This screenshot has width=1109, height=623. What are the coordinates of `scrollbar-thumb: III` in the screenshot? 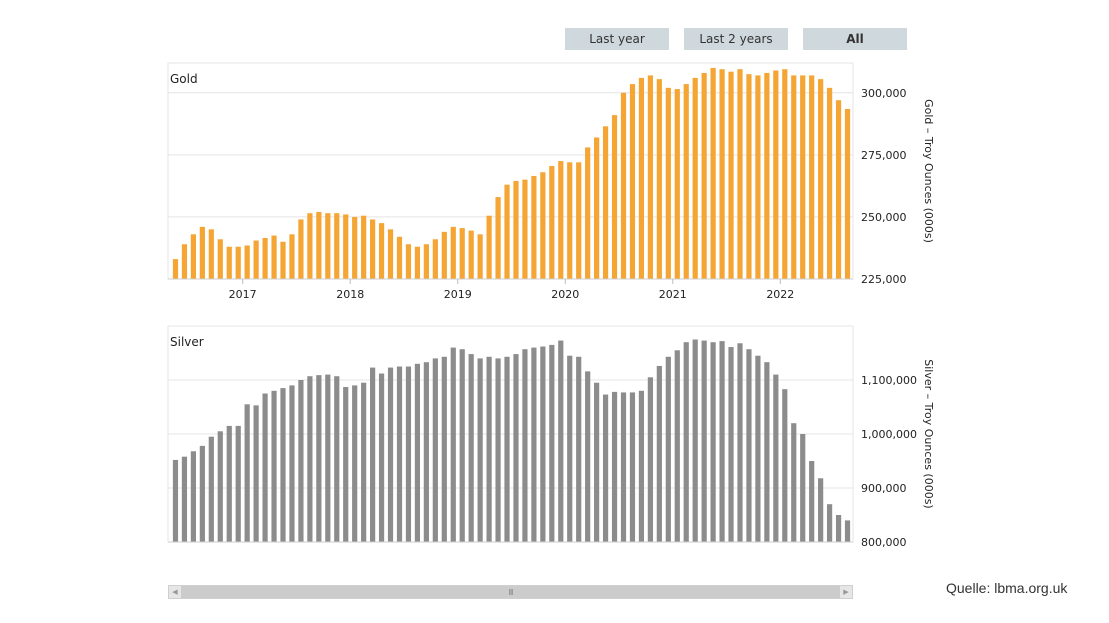 It's located at (510, 592).